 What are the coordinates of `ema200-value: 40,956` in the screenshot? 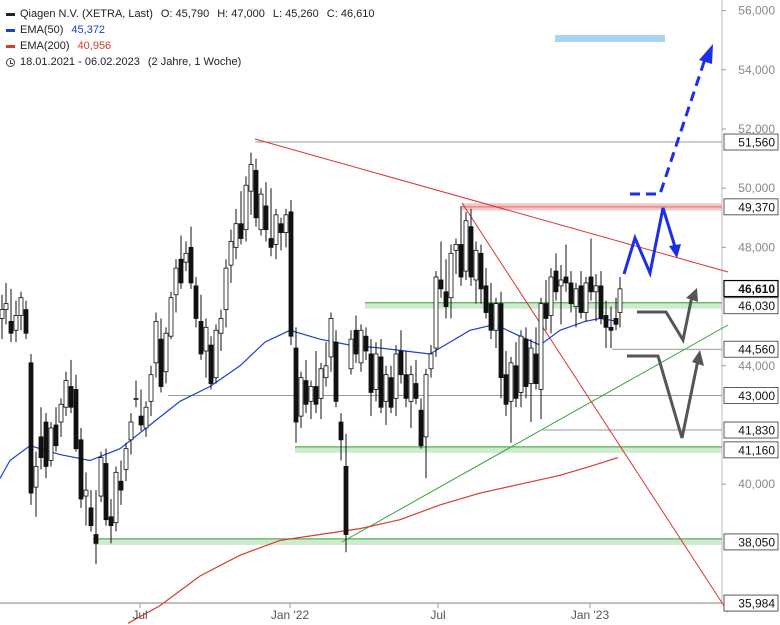 It's located at (94, 46).